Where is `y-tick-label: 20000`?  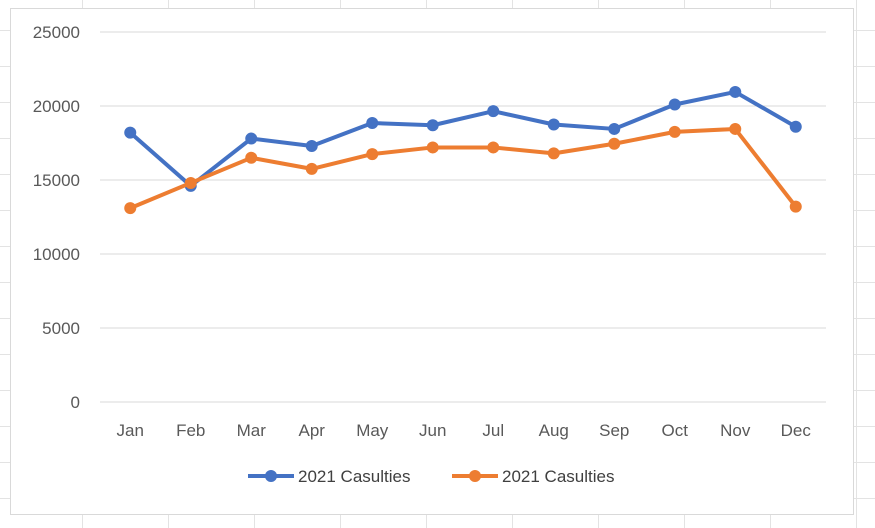 y-tick-label: 20000 is located at coordinates (56, 106).